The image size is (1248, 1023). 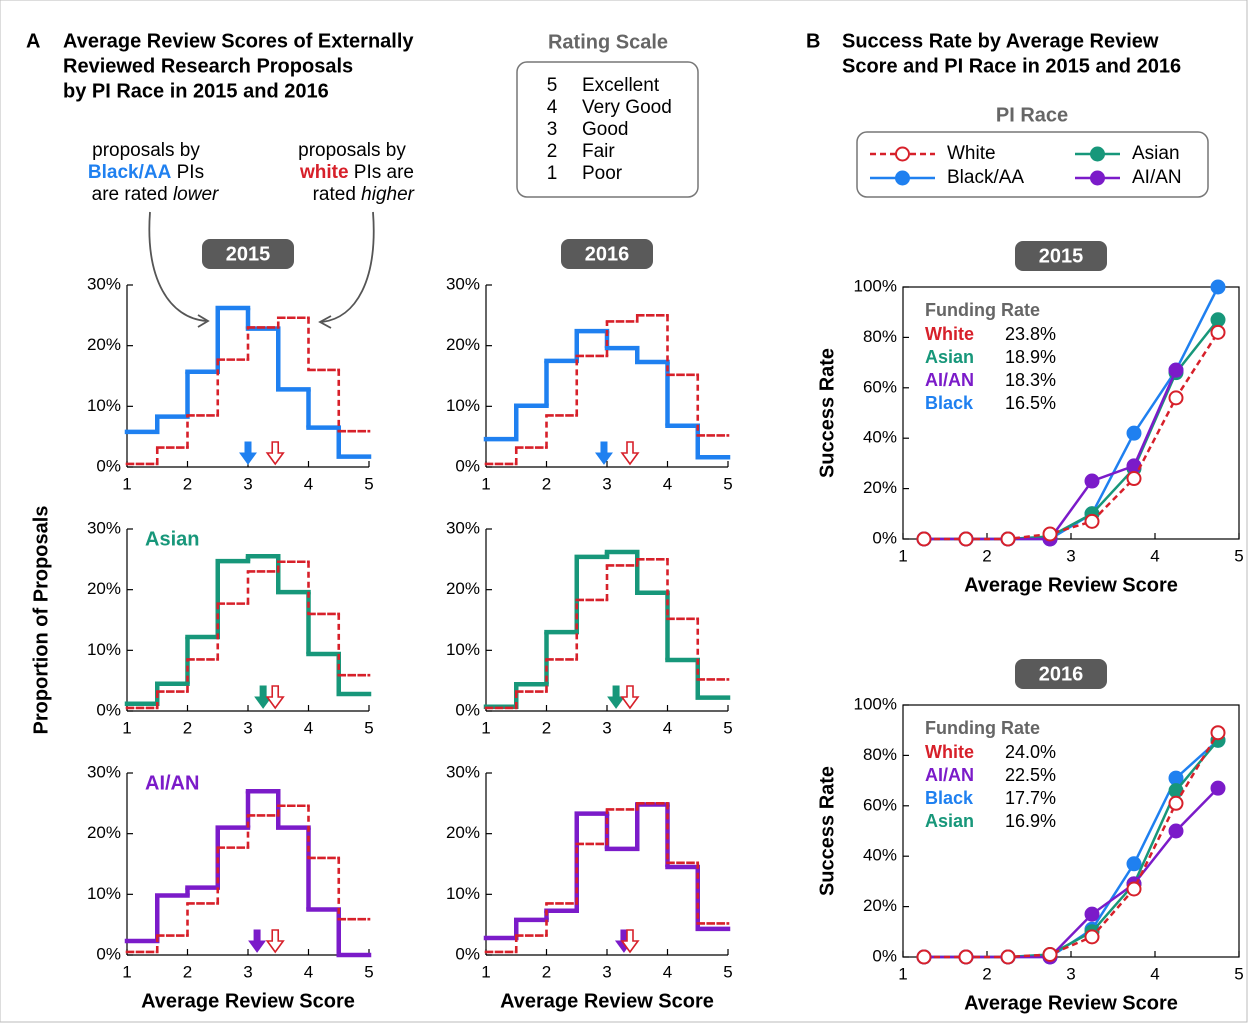 I want to click on funding-rate-value: 22.5%, so click(x=1030, y=775).